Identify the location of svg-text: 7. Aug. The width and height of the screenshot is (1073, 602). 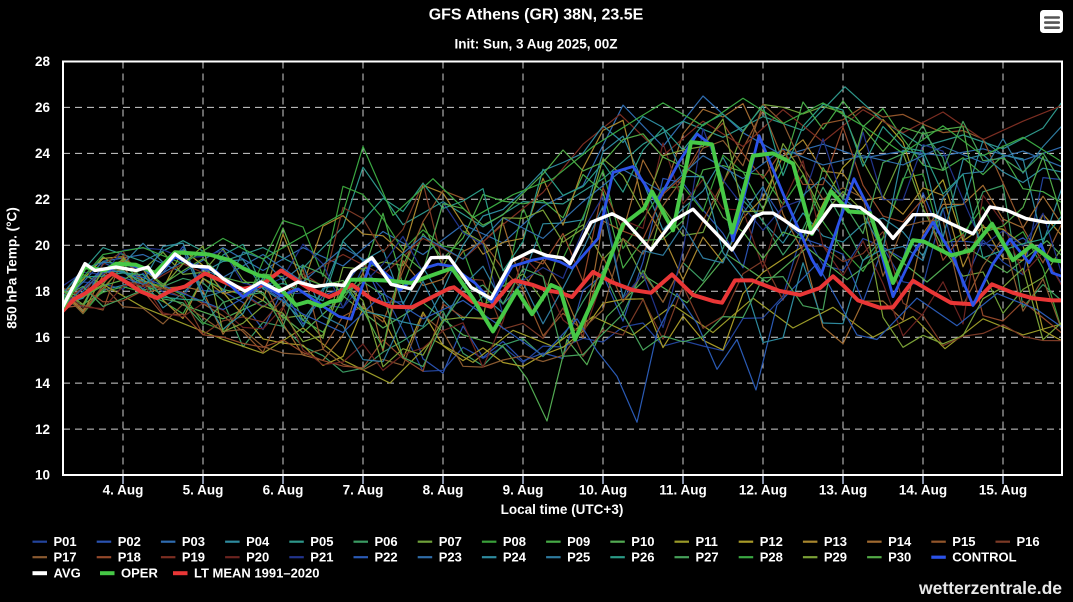
(363, 490).